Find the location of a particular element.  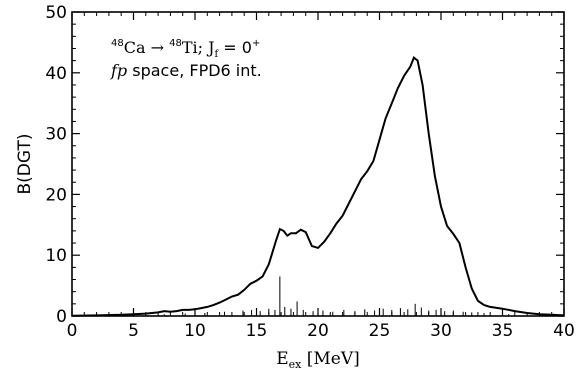

x-tick-label: 25 is located at coordinates (380, 331).